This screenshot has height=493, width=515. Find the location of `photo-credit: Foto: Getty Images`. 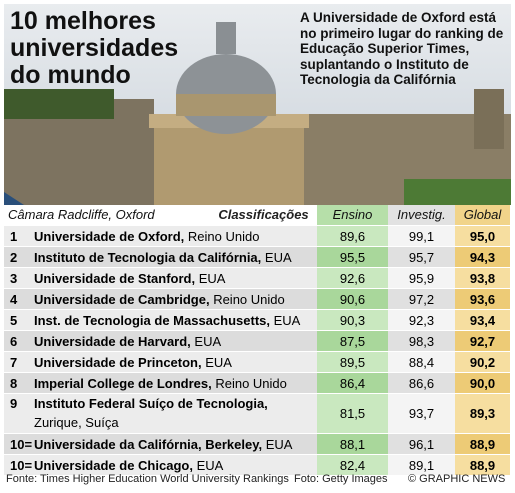

photo-credit: Foto: Getty Images is located at coordinates (341, 479).